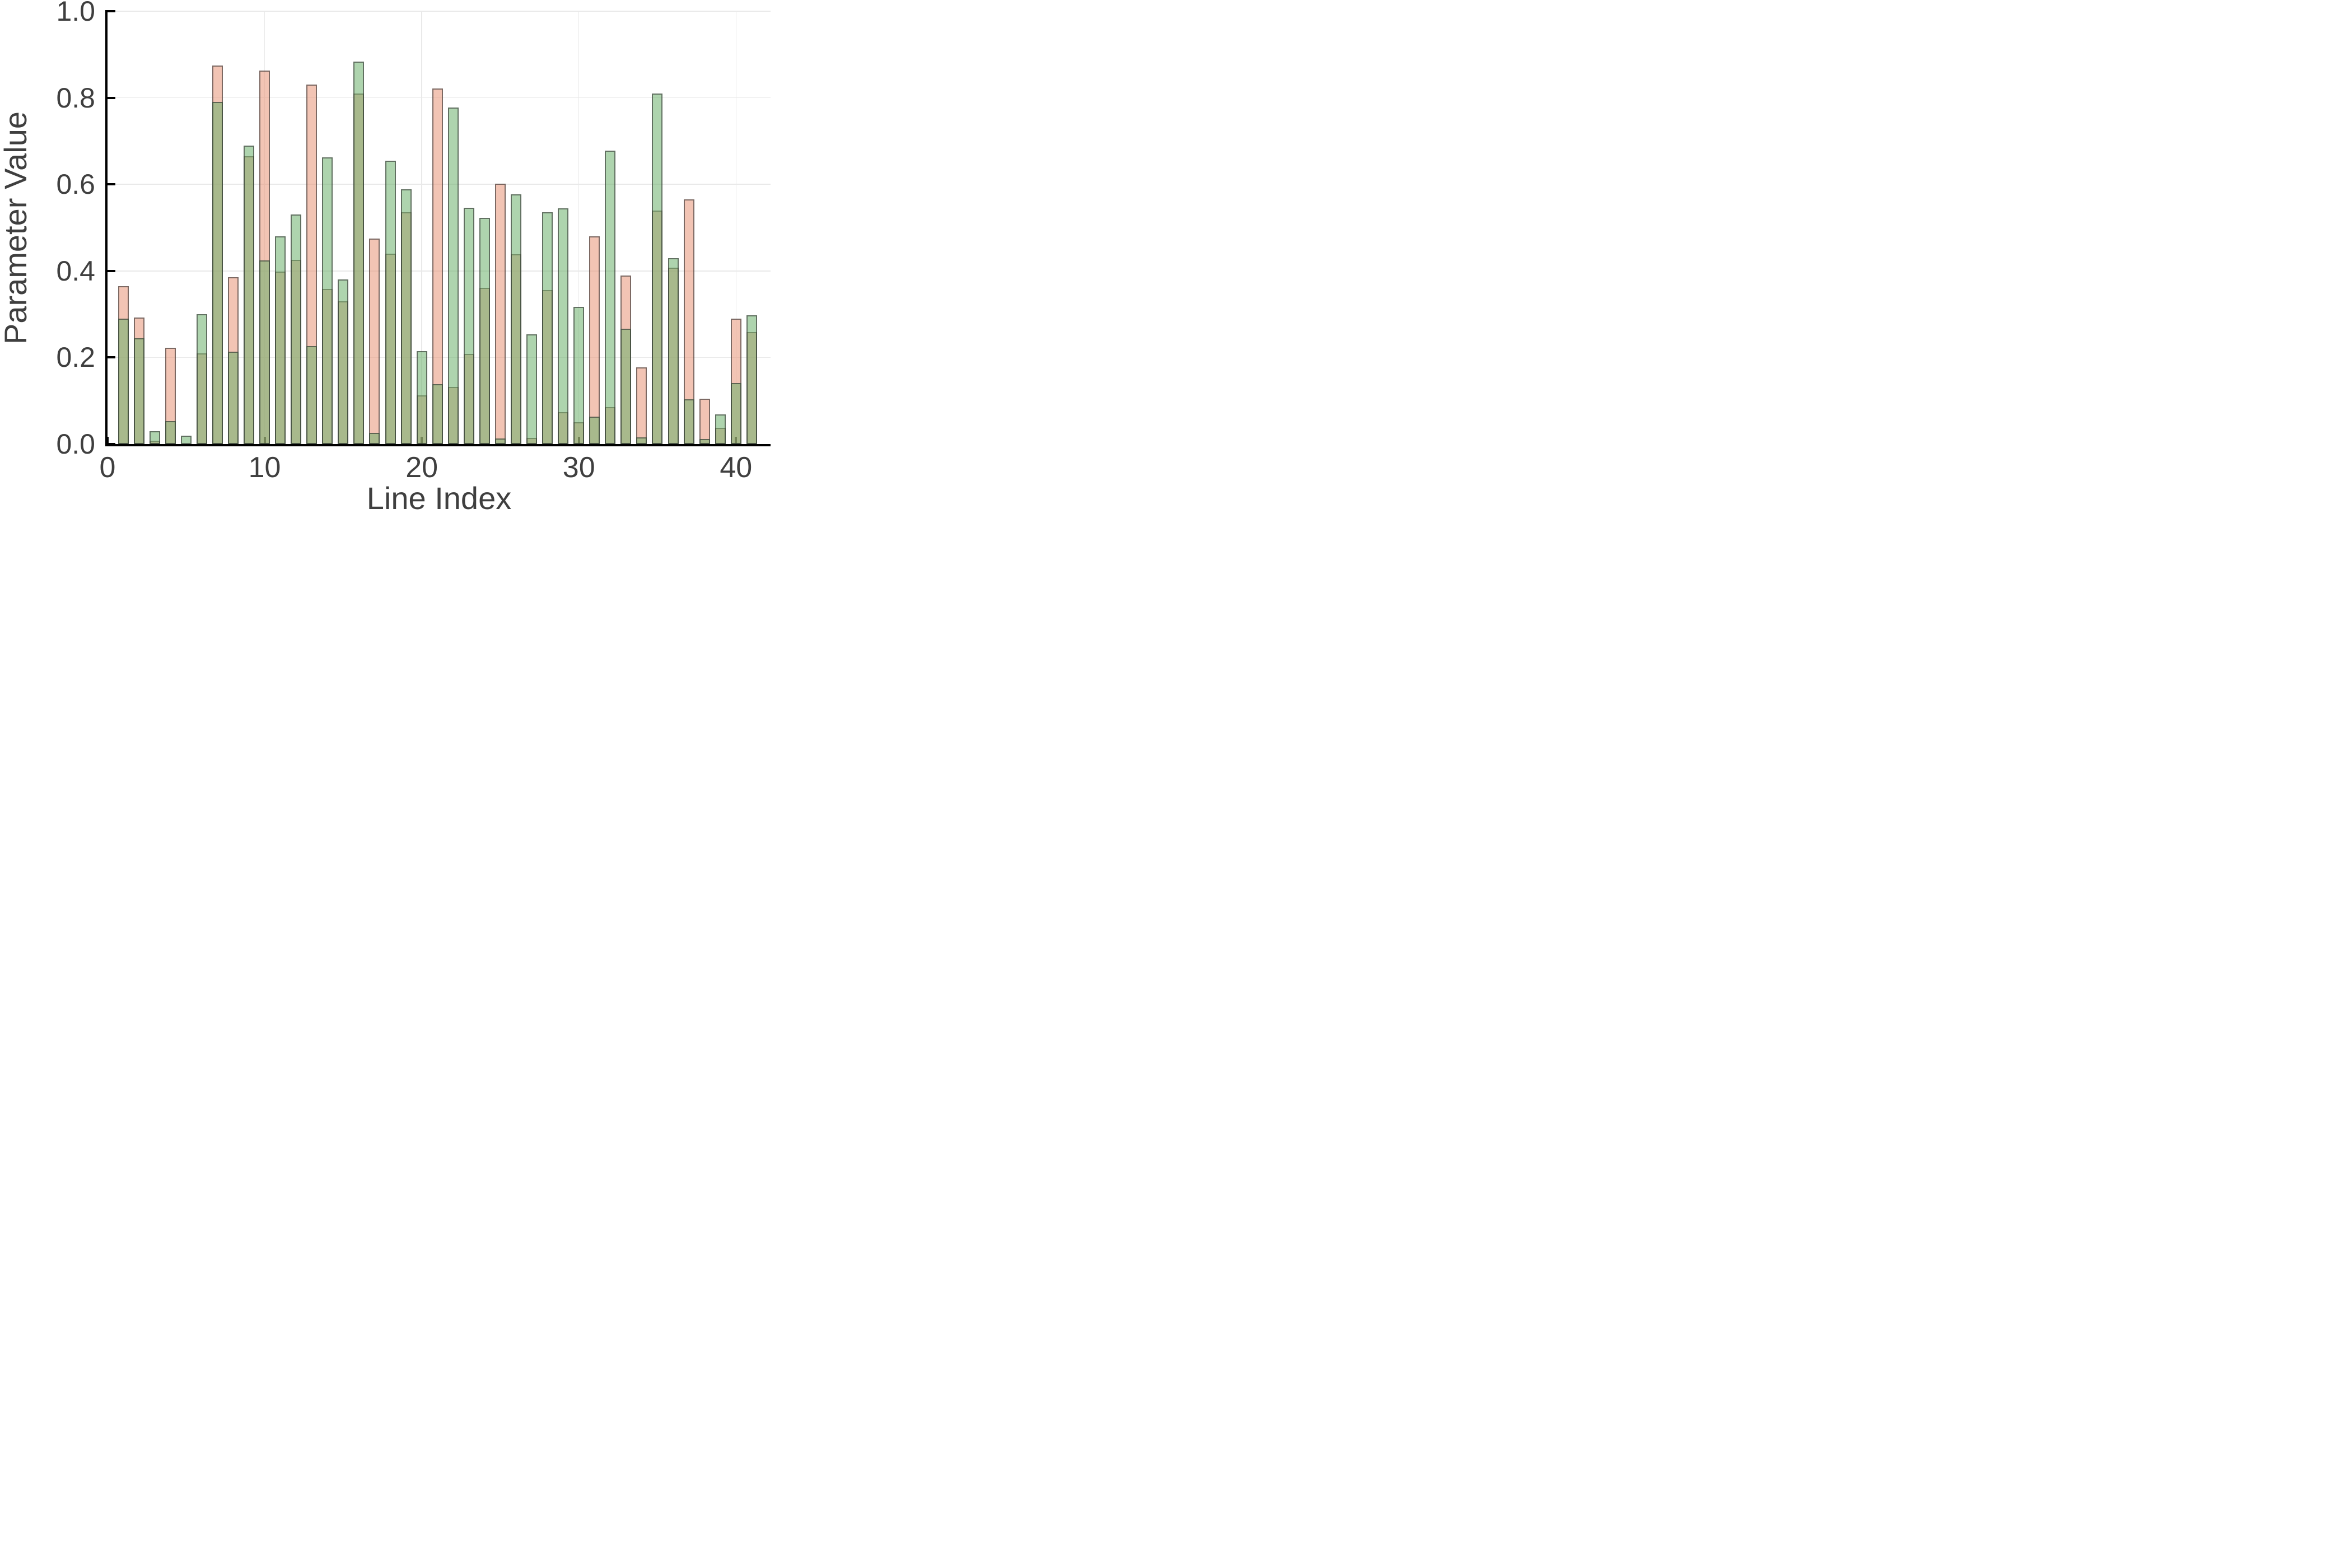 The image size is (2352, 1568). What do you see at coordinates (76, 358) in the screenshot?
I see `y-tick-label: 0.2` at bounding box center [76, 358].